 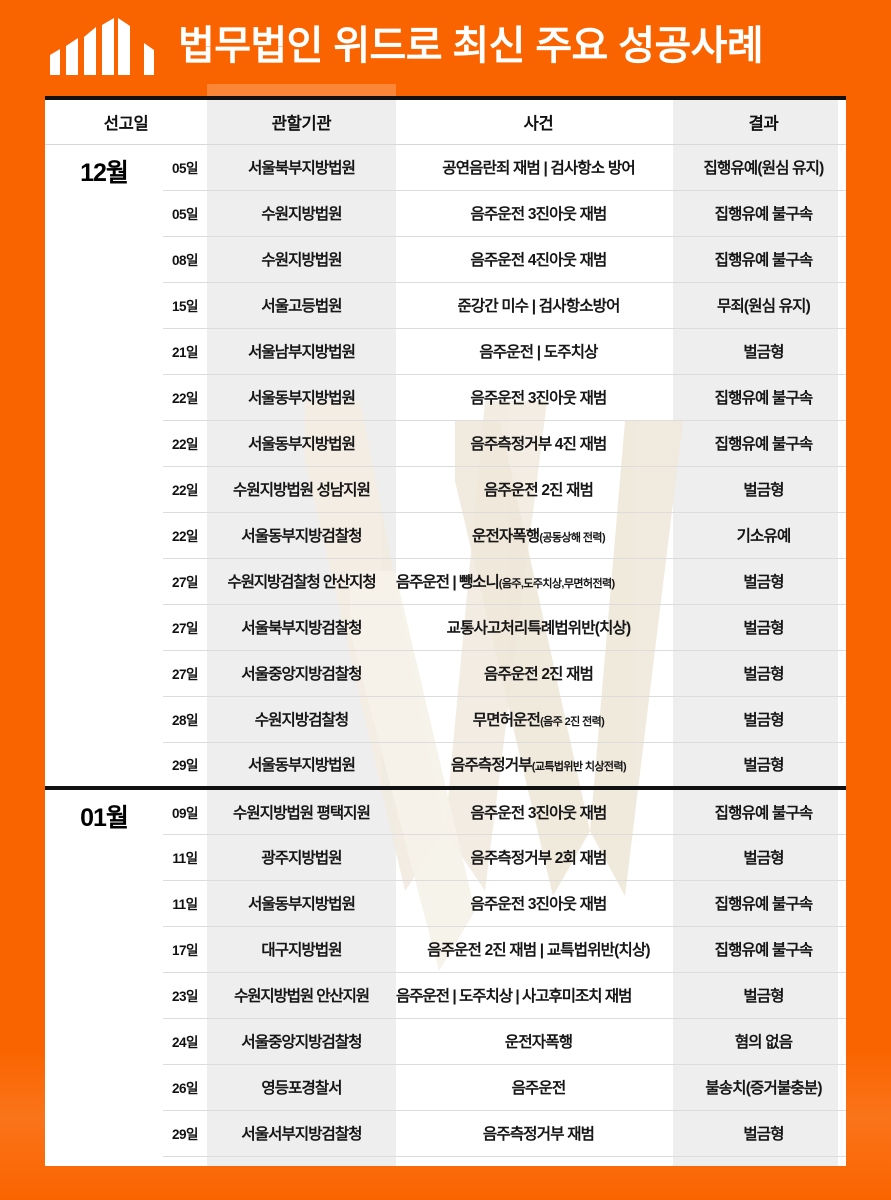 What do you see at coordinates (763, 1041) in the screenshot?
I see `cell-result: 혐의 없음` at bounding box center [763, 1041].